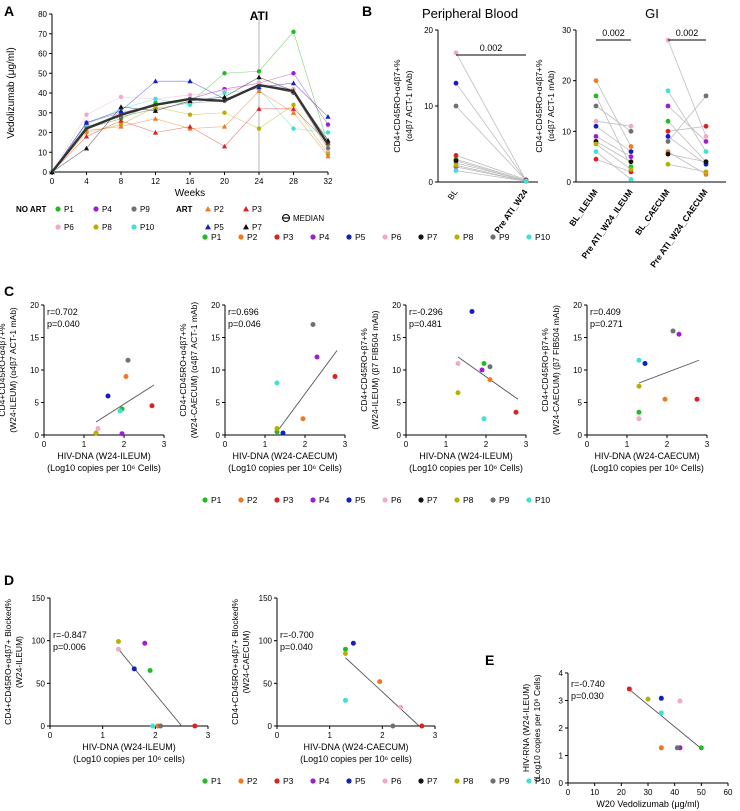 The image size is (740, 811). What do you see at coordinates (63, 324) in the screenshot?
I see `stat-p-C1: p=0.040` at bounding box center [63, 324].